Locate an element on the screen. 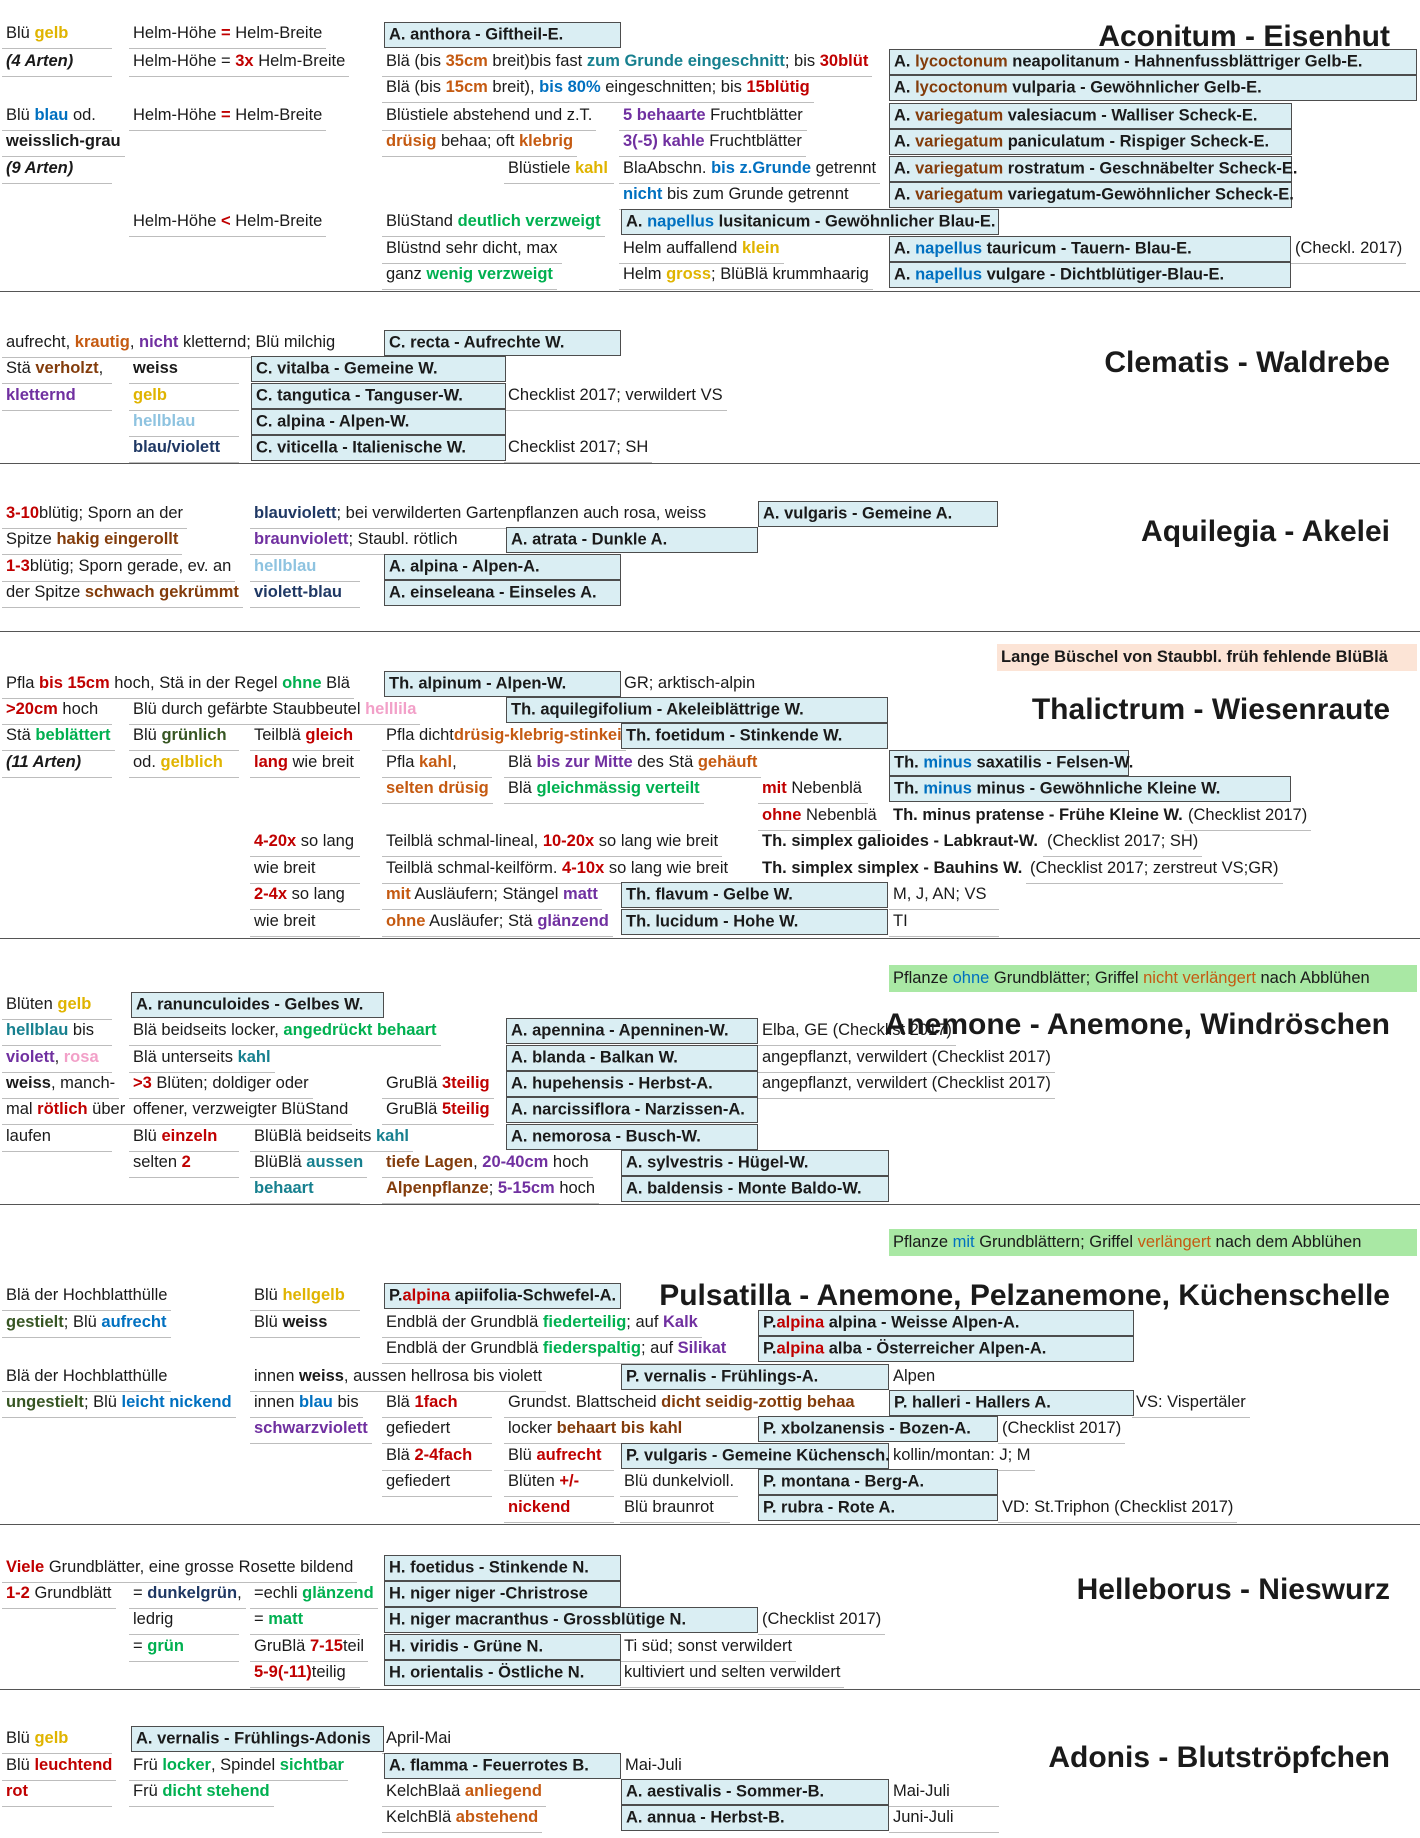  text-run: A. ranunculoides - Gelbes W. is located at coordinates (250, 1004).